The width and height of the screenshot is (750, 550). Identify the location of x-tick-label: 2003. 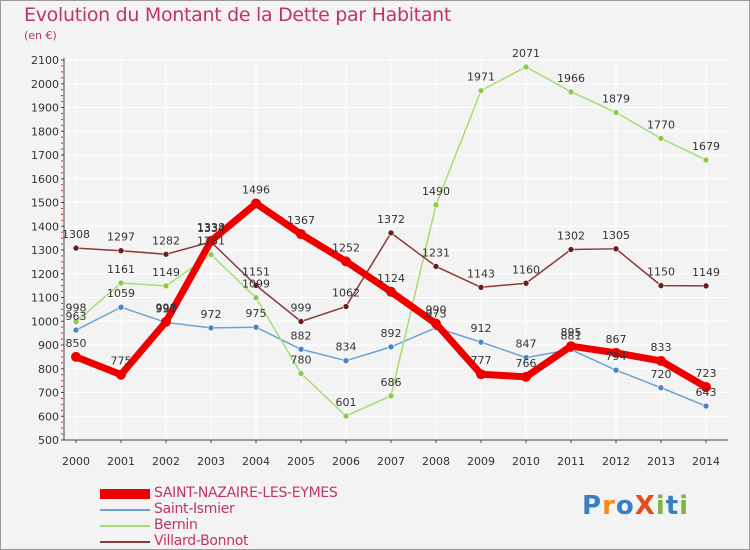
(211, 461).